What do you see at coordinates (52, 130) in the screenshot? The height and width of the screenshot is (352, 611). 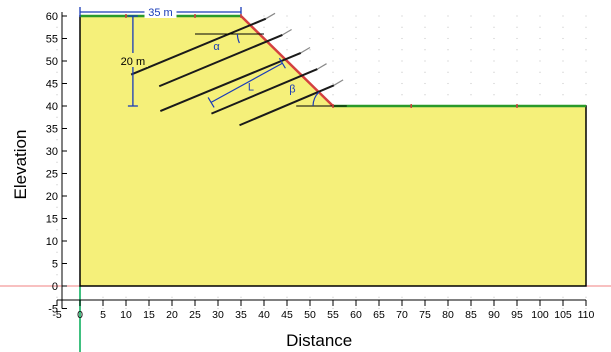 I see `y-tick-label: 35` at bounding box center [52, 130].